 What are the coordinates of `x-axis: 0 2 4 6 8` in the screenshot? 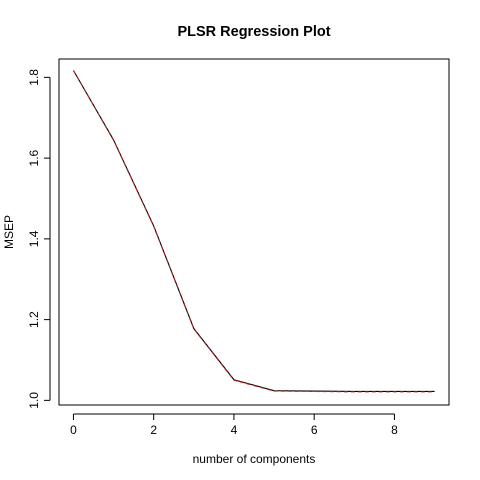 It's located at (234, 425).